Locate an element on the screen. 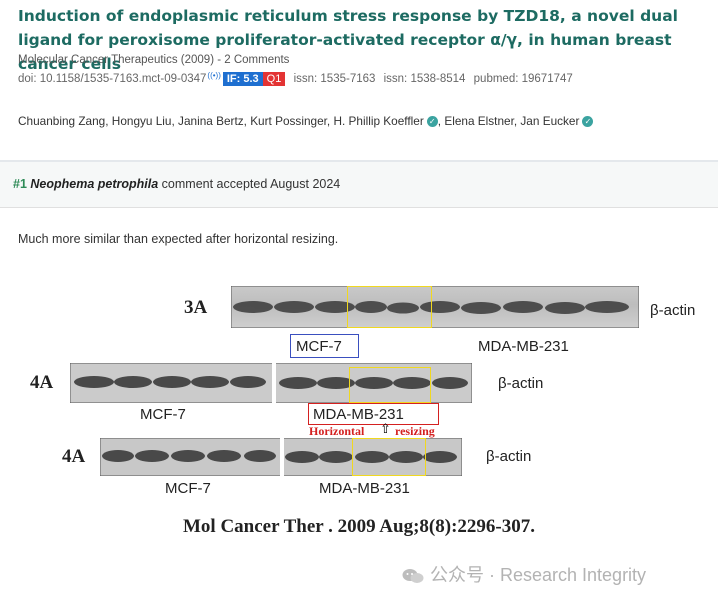  author-link: Elena Elstner is located at coordinates (479, 121).